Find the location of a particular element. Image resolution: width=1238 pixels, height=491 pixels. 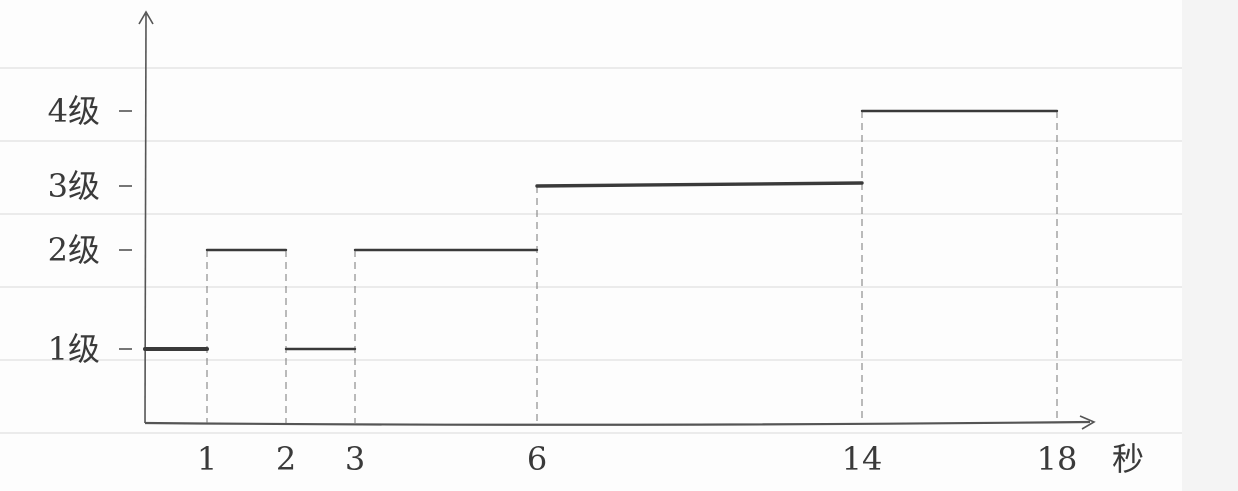

x-axis-arrow is located at coordinates (1087, 422).